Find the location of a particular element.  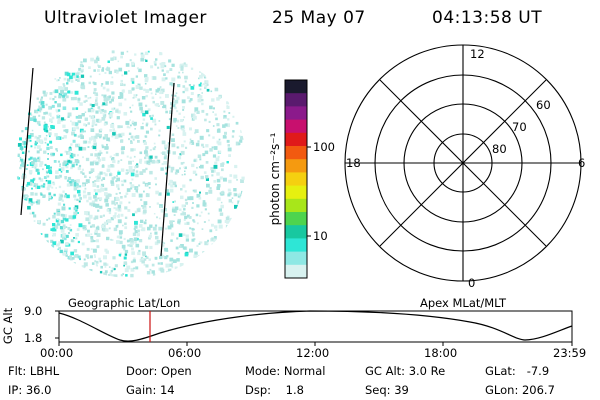

info-glon: GLon: 206.7 is located at coordinates (520, 390).